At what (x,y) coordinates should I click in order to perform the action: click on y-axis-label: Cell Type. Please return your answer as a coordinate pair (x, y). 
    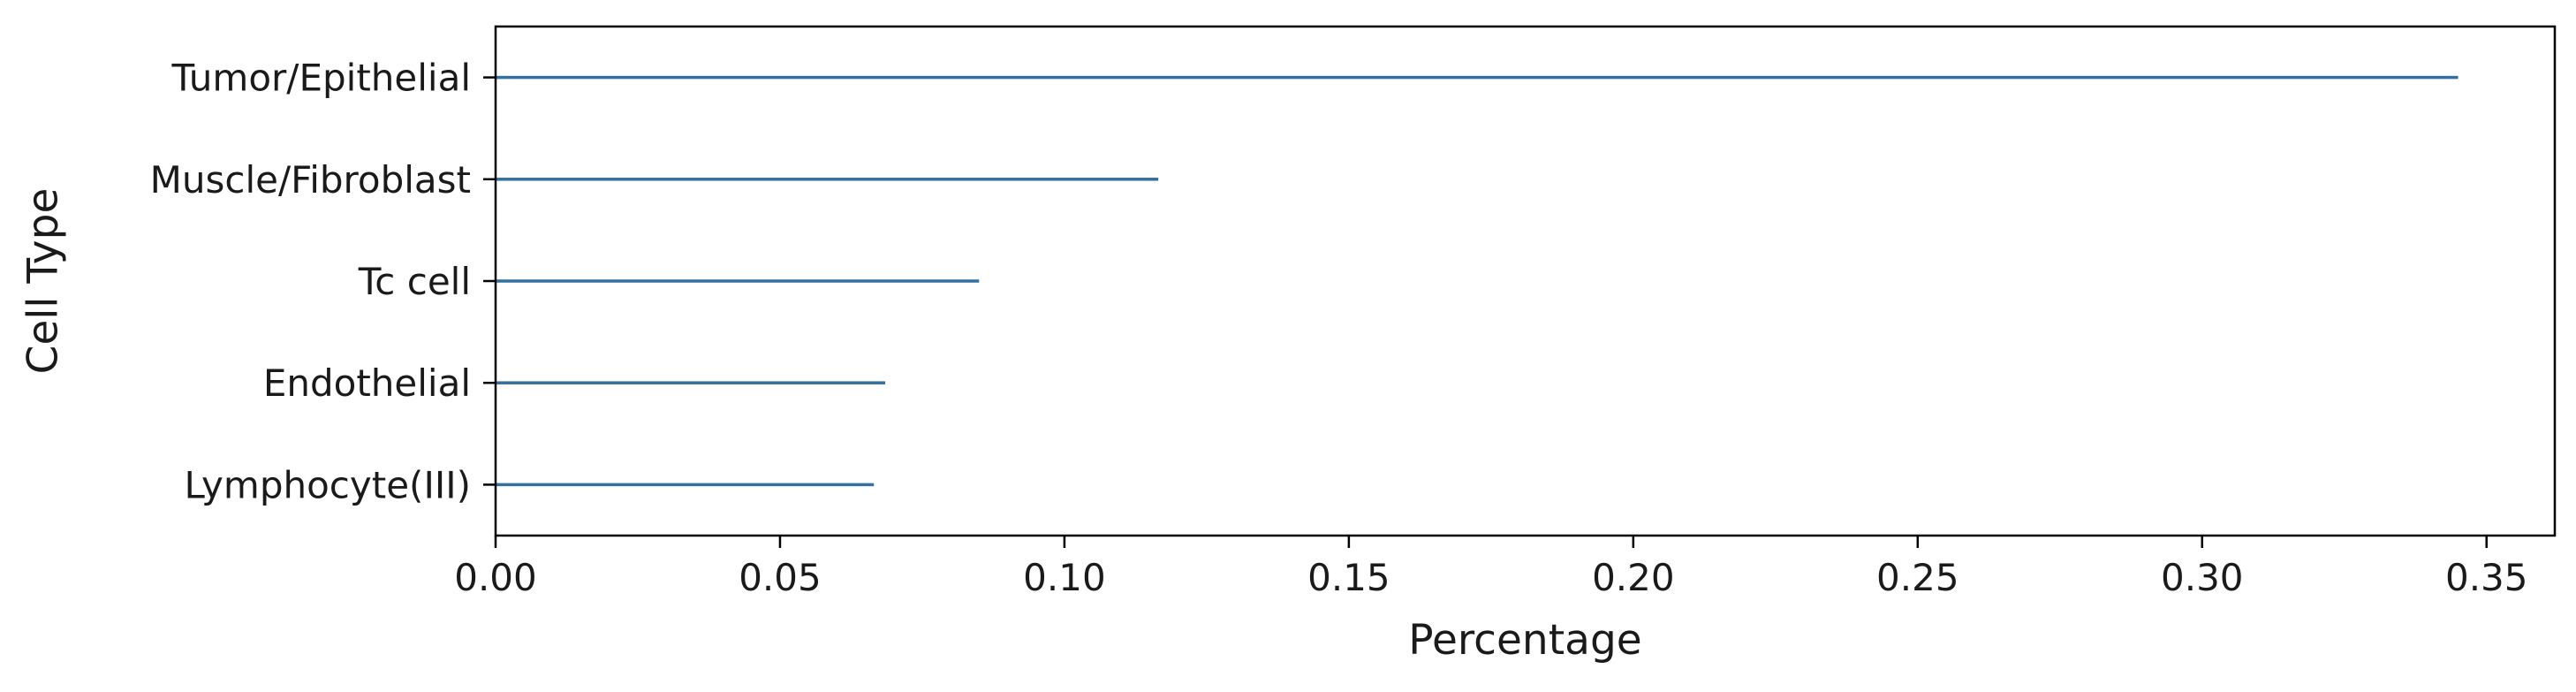
    Looking at the image, I should click on (44, 281).